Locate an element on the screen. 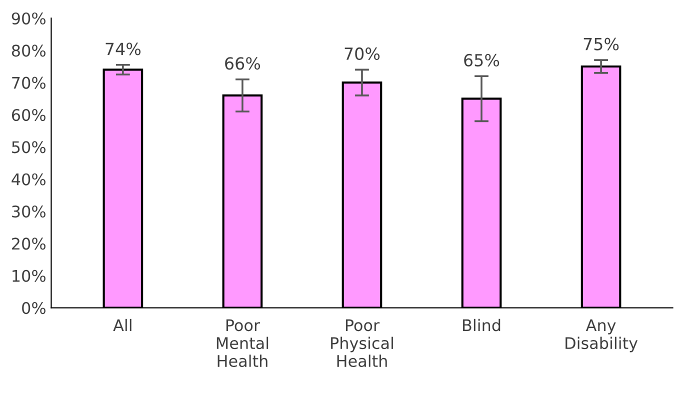  data-label: 75% is located at coordinates (601, 44).